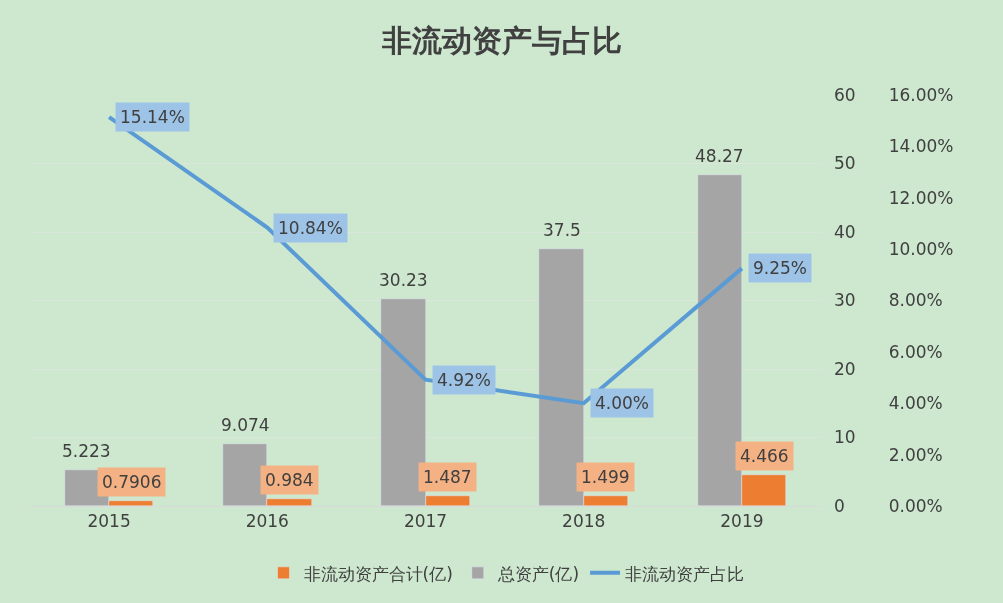 Image resolution: width=1003 pixels, height=603 pixels. Describe the element at coordinates (425, 521) in the screenshot. I see `x-tick-label: 2017` at that location.